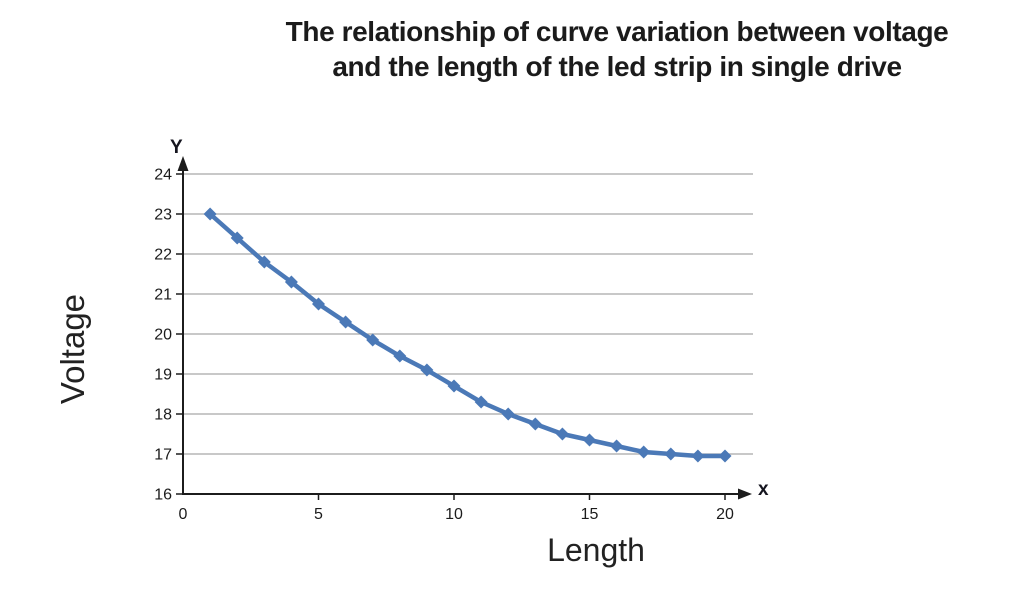 The height and width of the screenshot is (589, 1012). I want to click on y-tick-label: 21, so click(163, 295).